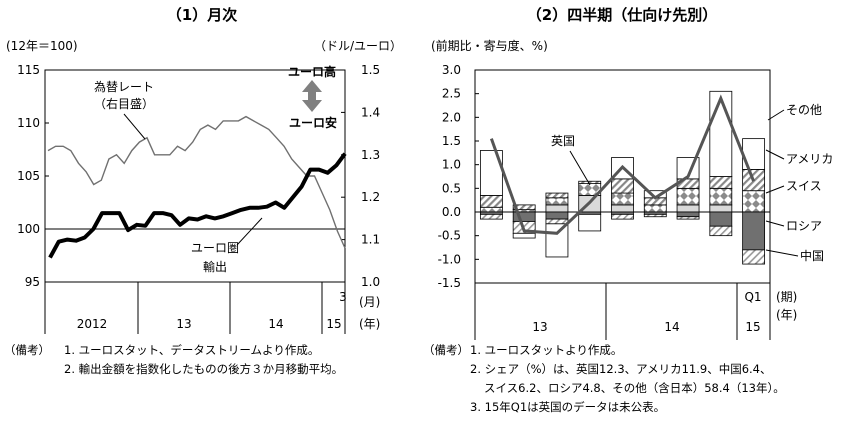  I want to click on chart1-left-tick-label: 105, so click(28, 176).